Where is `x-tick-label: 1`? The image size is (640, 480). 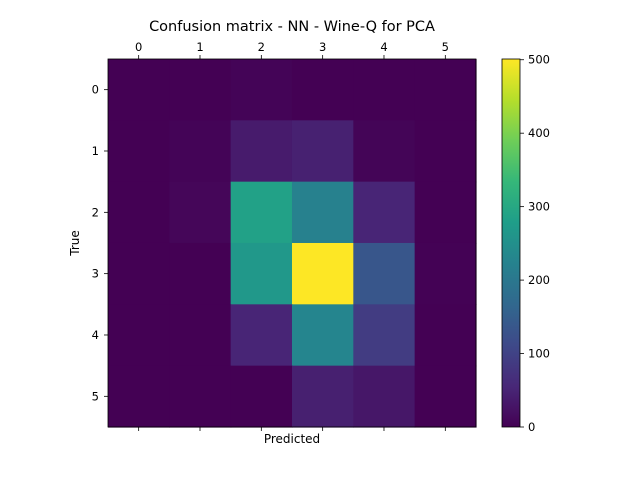 x-tick-label: 1 is located at coordinates (199, 47).